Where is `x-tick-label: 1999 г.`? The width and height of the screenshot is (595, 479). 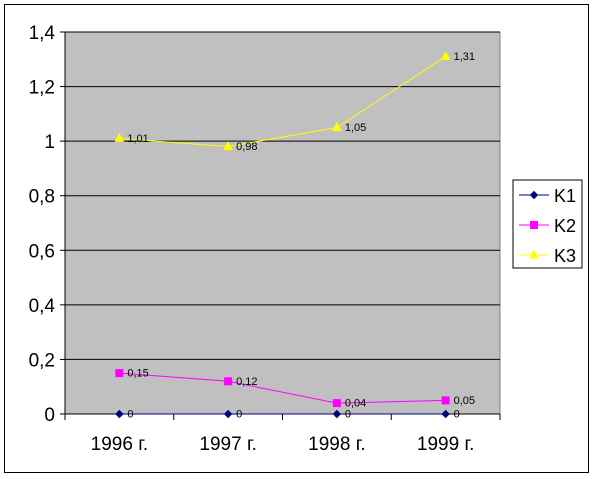
x-tick-label: 1999 г. is located at coordinates (445, 444).